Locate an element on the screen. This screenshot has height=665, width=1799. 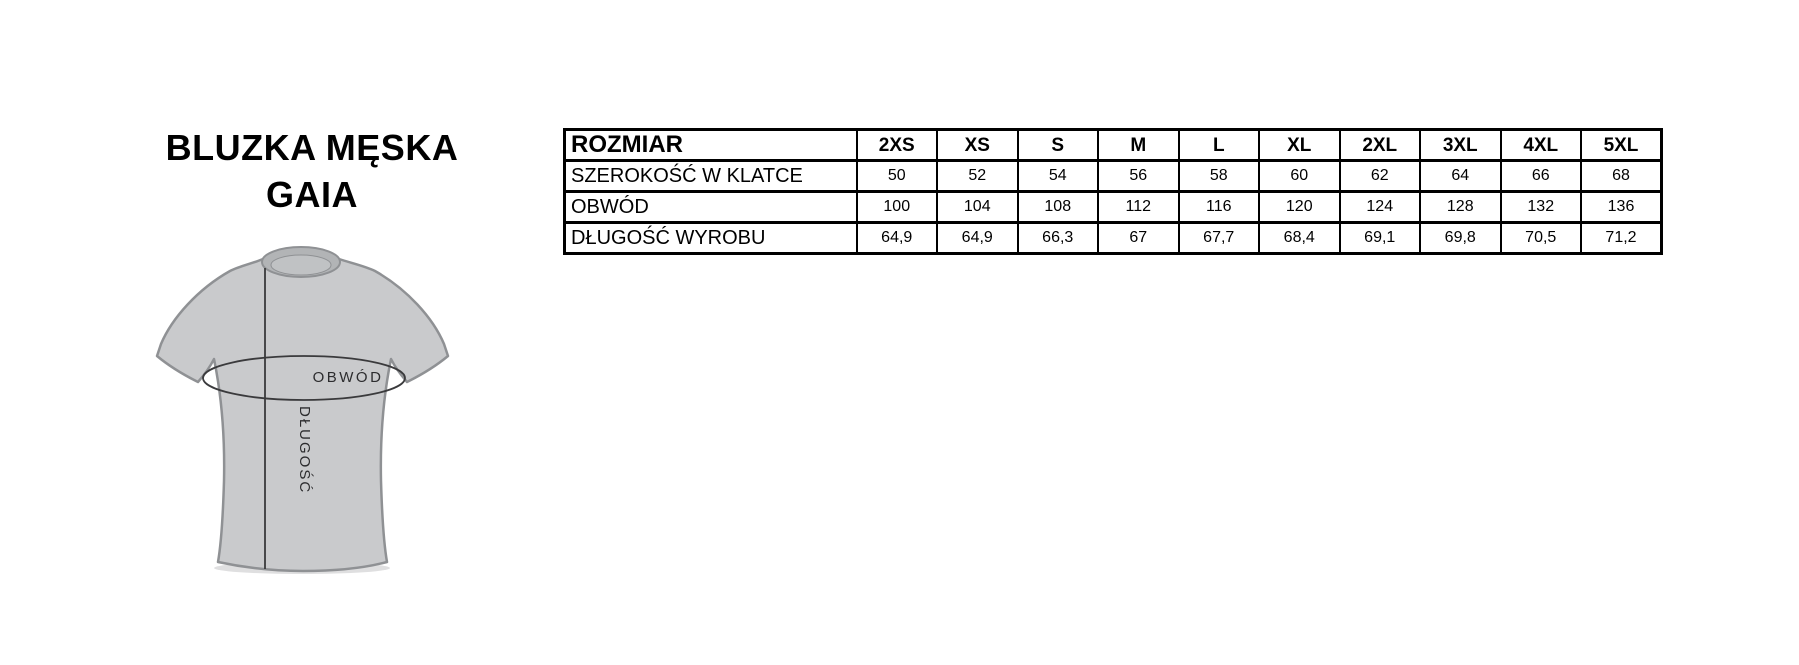
tshirt-measurement-diagram: OBWÓD DŁUGOŚĆ is located at coordinates (302, 410).